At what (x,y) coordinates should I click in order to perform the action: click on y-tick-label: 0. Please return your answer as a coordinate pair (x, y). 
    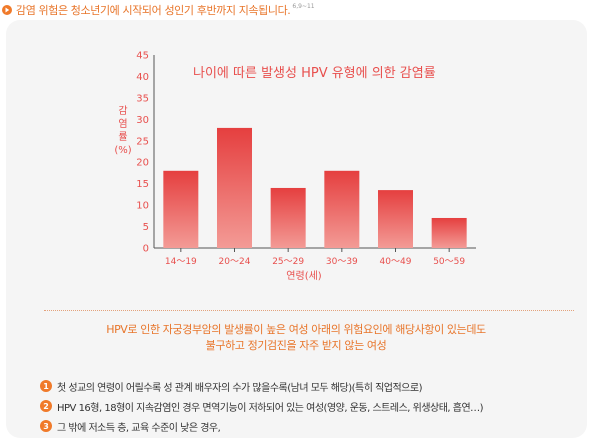
    Looking at the image, I should click on (146, 249).